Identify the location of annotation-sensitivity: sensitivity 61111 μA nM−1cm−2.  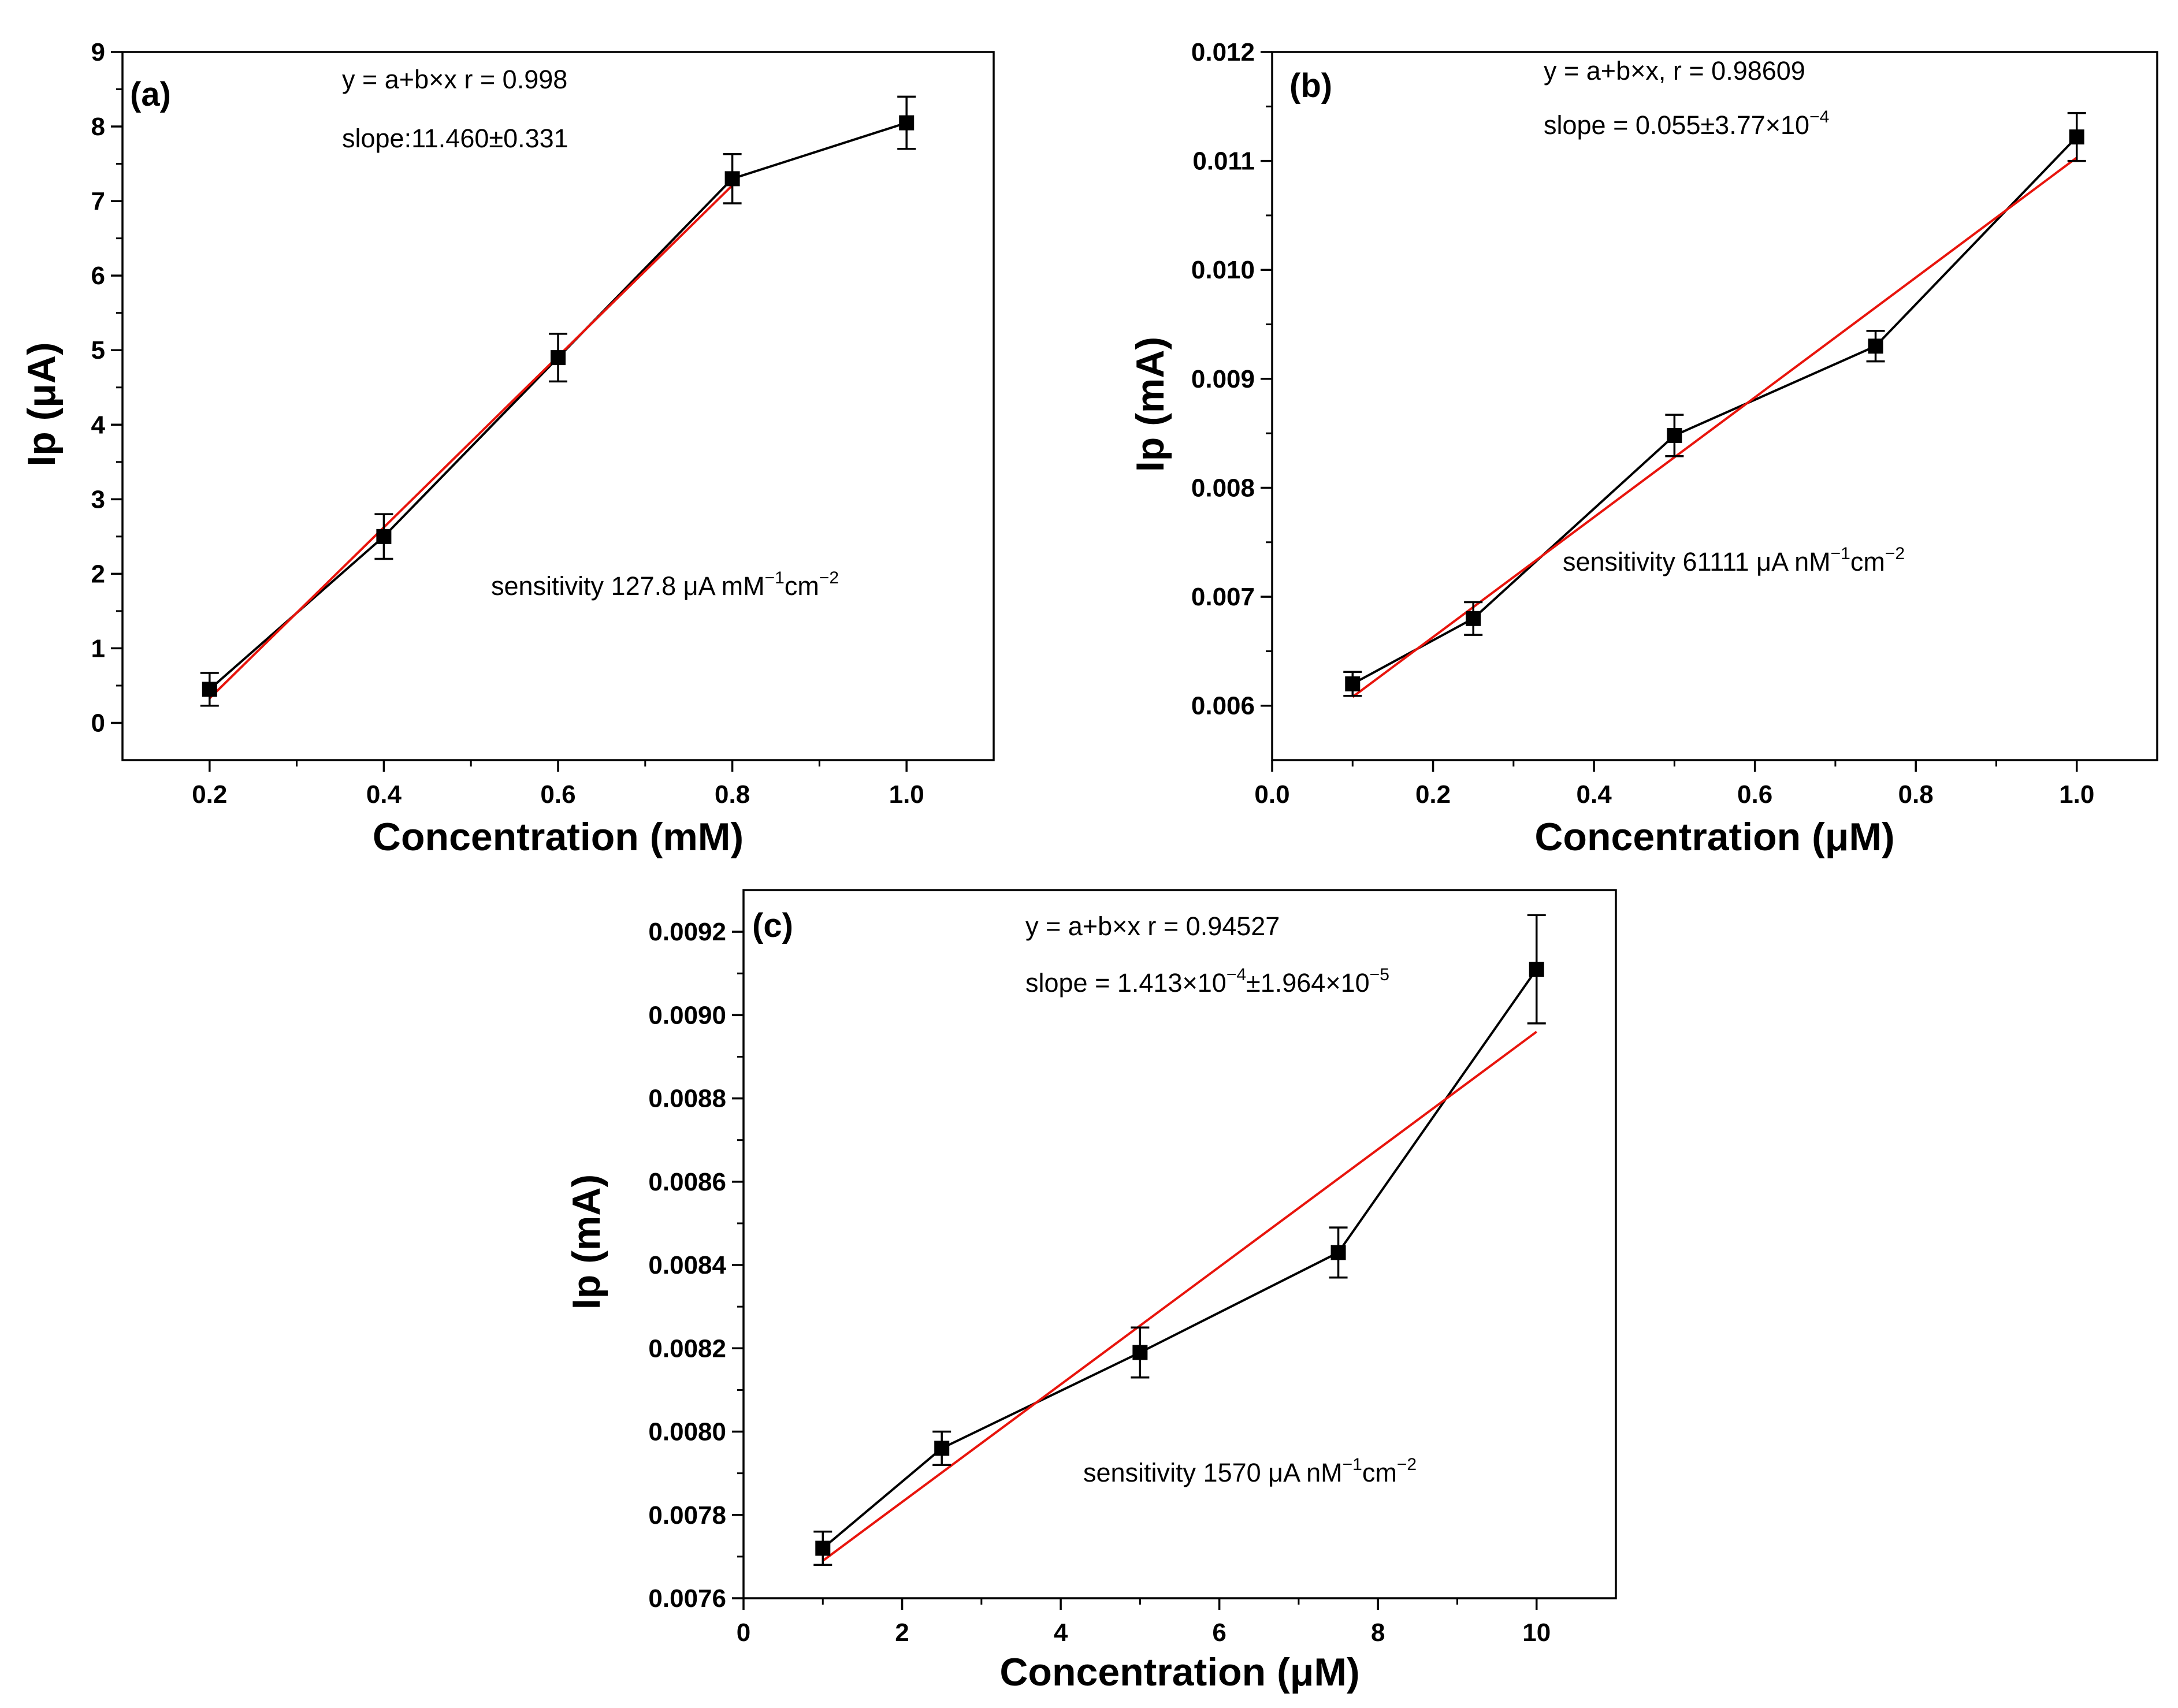
(1734, 560).